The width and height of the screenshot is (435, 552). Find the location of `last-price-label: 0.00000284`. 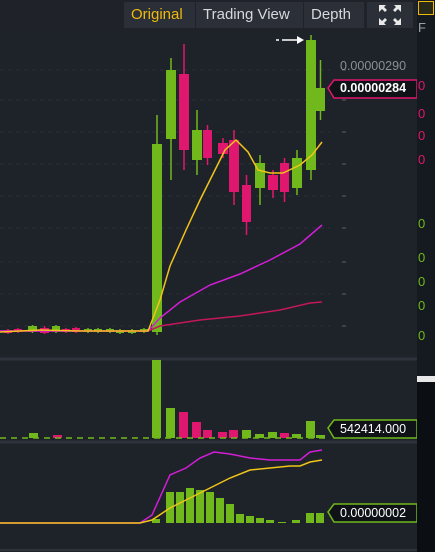

last-price-label: 0.00000284 is located at coordinates (373, 88).